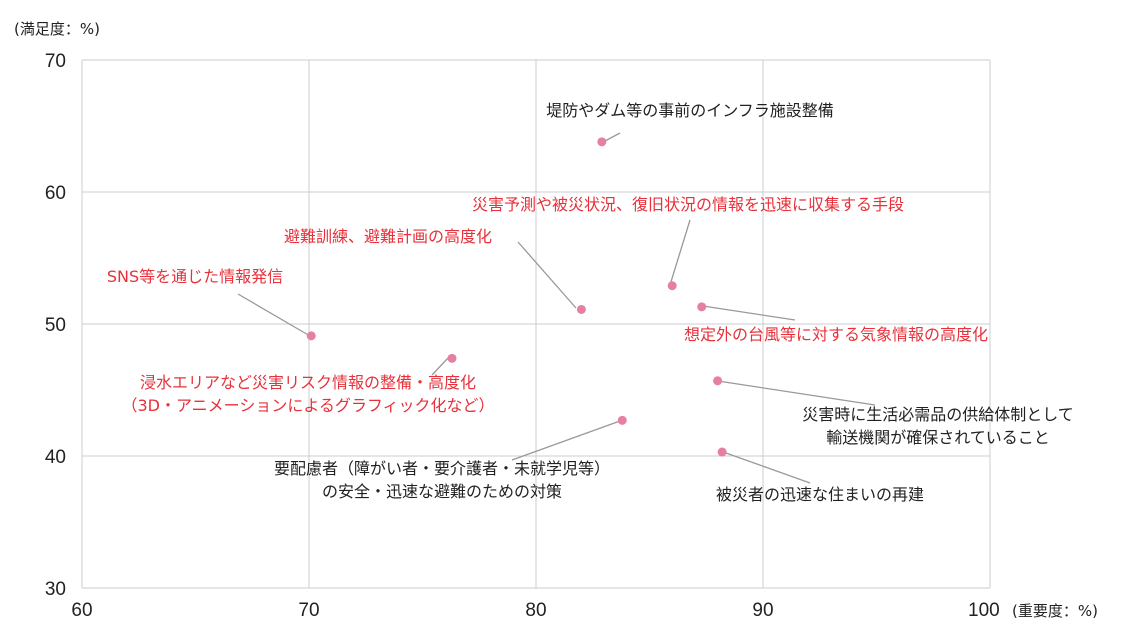 The height and width of the screenshot is (630, 1130). What do you see at coordinates (308, 610) in the screenshot?
I see `x-tick-label: 70` at bounding box center [308, 610].